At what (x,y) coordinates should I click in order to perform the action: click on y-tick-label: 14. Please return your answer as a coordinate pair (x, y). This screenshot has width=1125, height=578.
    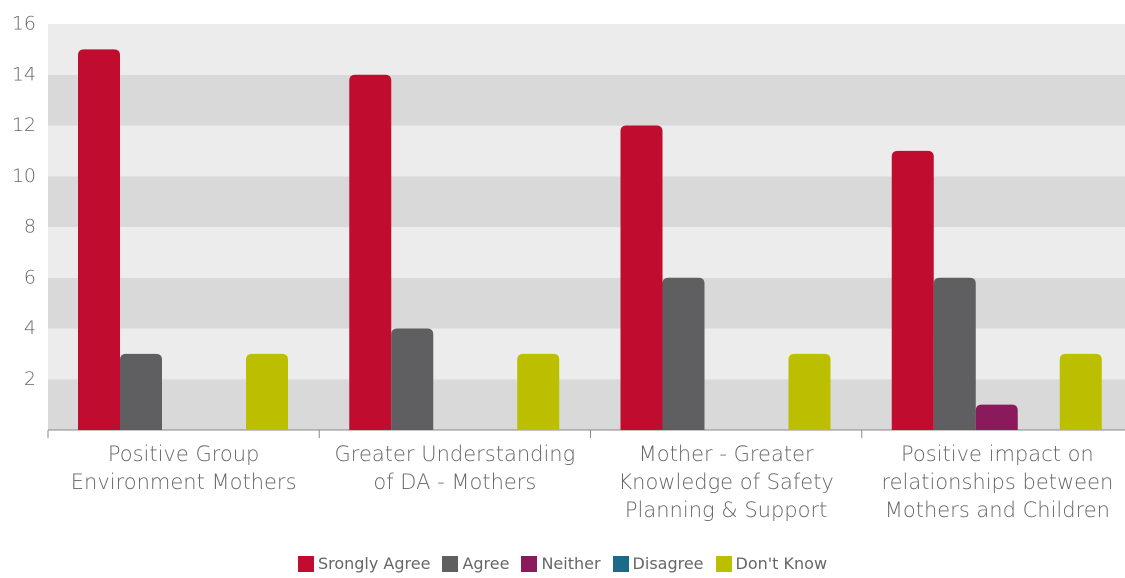
    Looking at the image, I should click on (24, 74).